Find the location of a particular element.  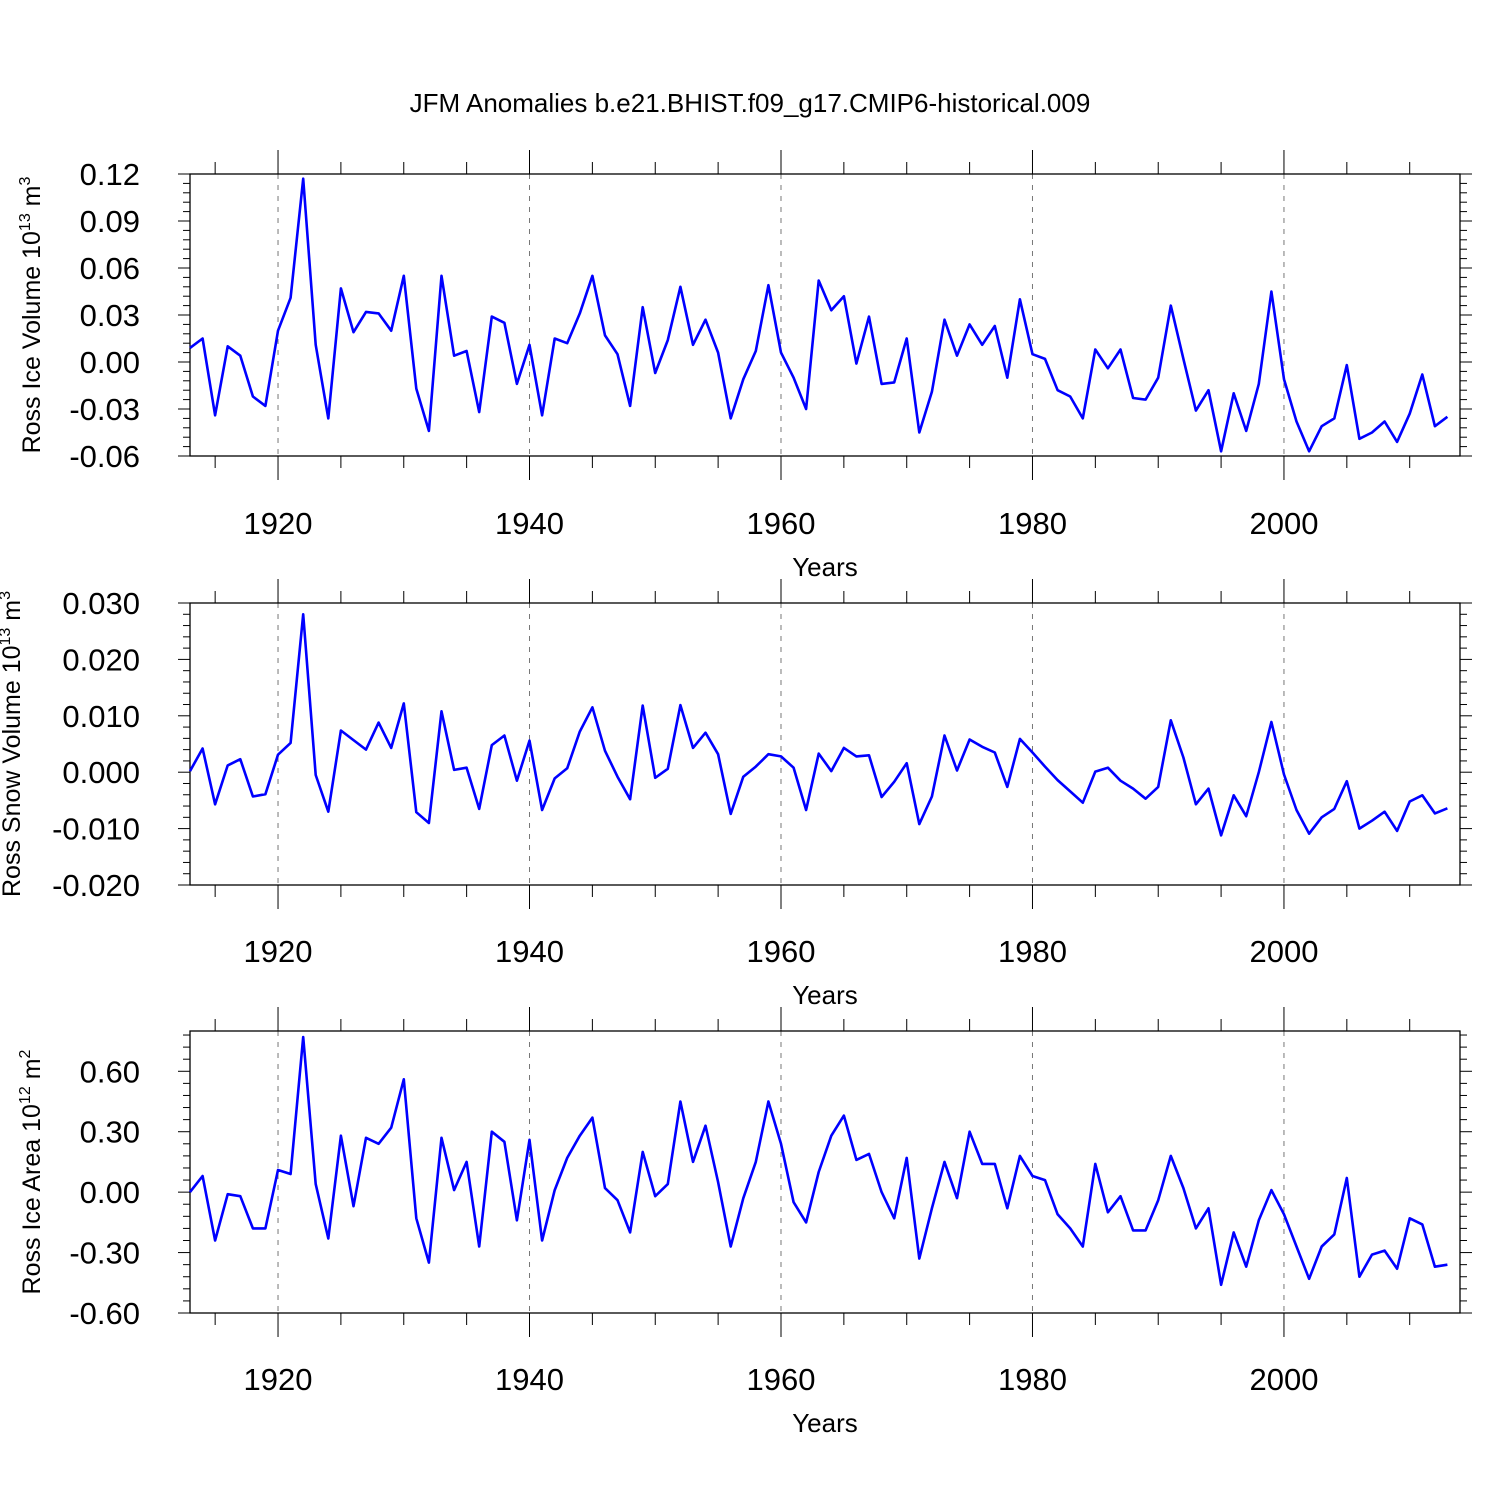

y-tick-label: 0.06 is located at coordinates (110, 268).